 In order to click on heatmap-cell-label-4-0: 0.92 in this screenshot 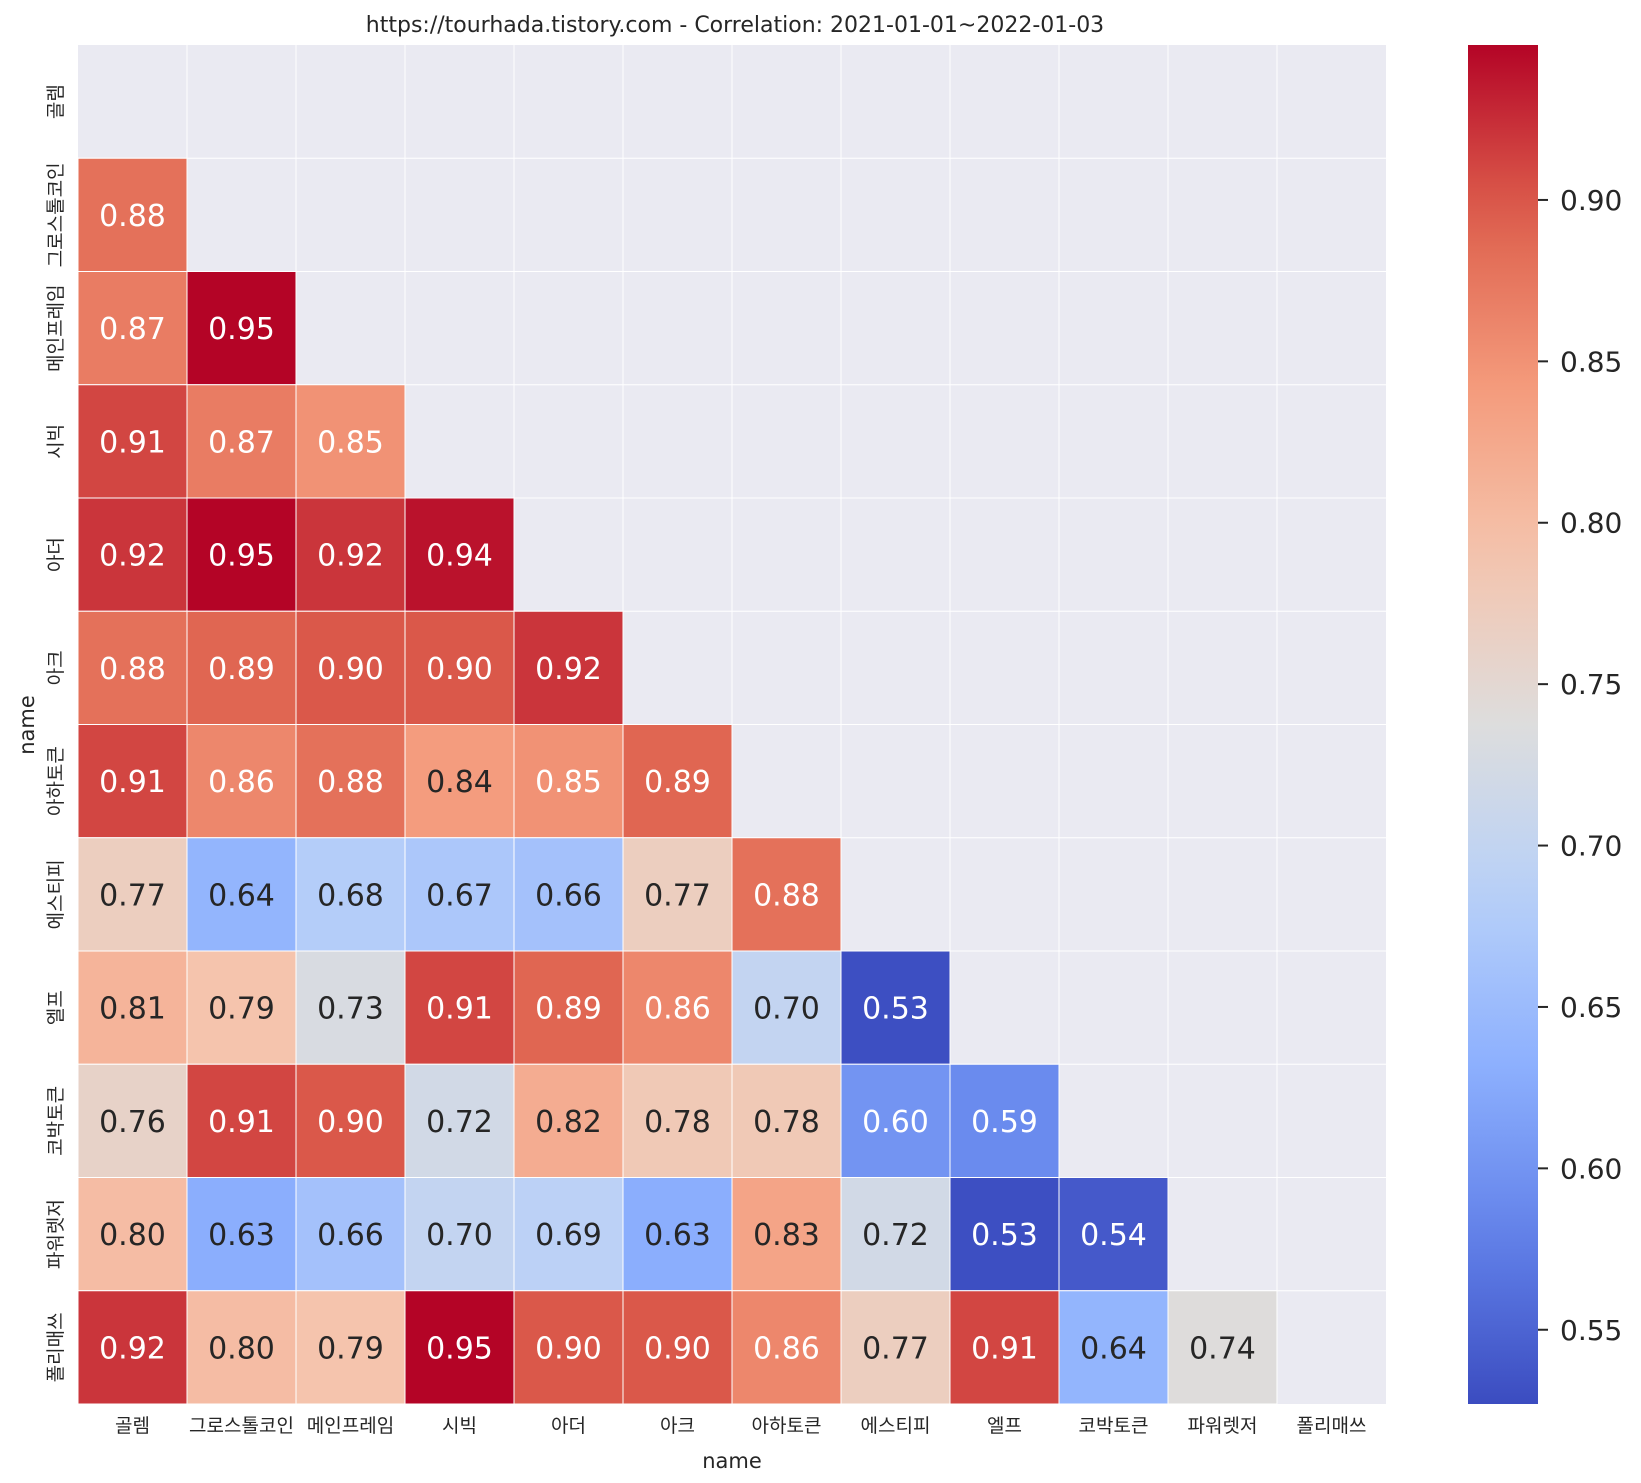, I will do `click(132, 556)`.